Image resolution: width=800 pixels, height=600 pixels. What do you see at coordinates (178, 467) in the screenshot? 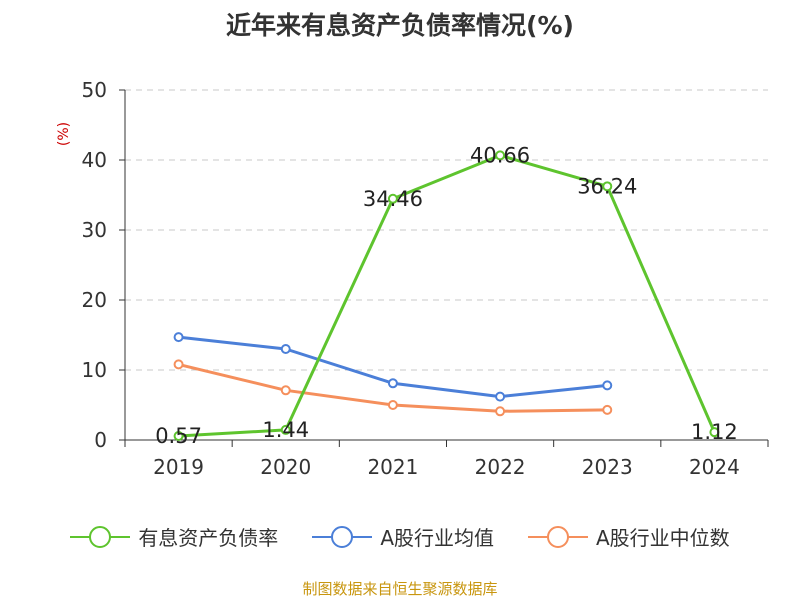
I see `x-tick-label: 2019` at bounding box center [178, 467].